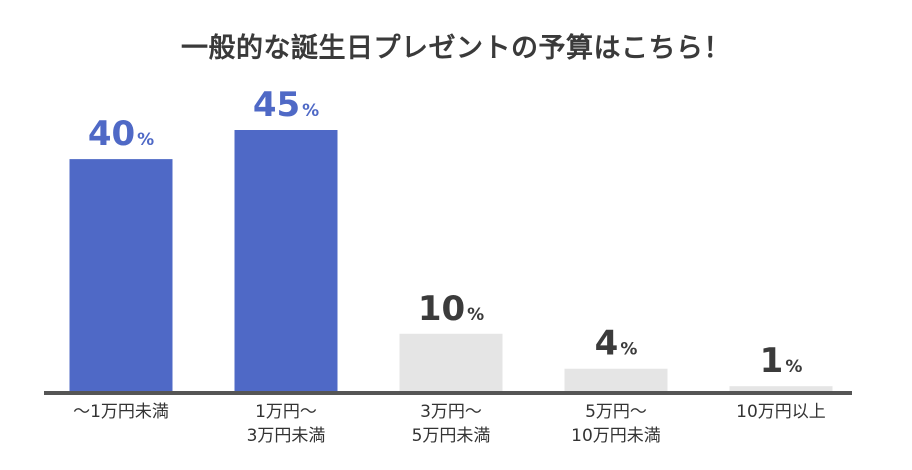 Image resolution: width=912 pixels, height=470 pixels. I want to click on chart-title: 一般的な誕生日プレゼントの予算はこちら！, so click(456, 48).